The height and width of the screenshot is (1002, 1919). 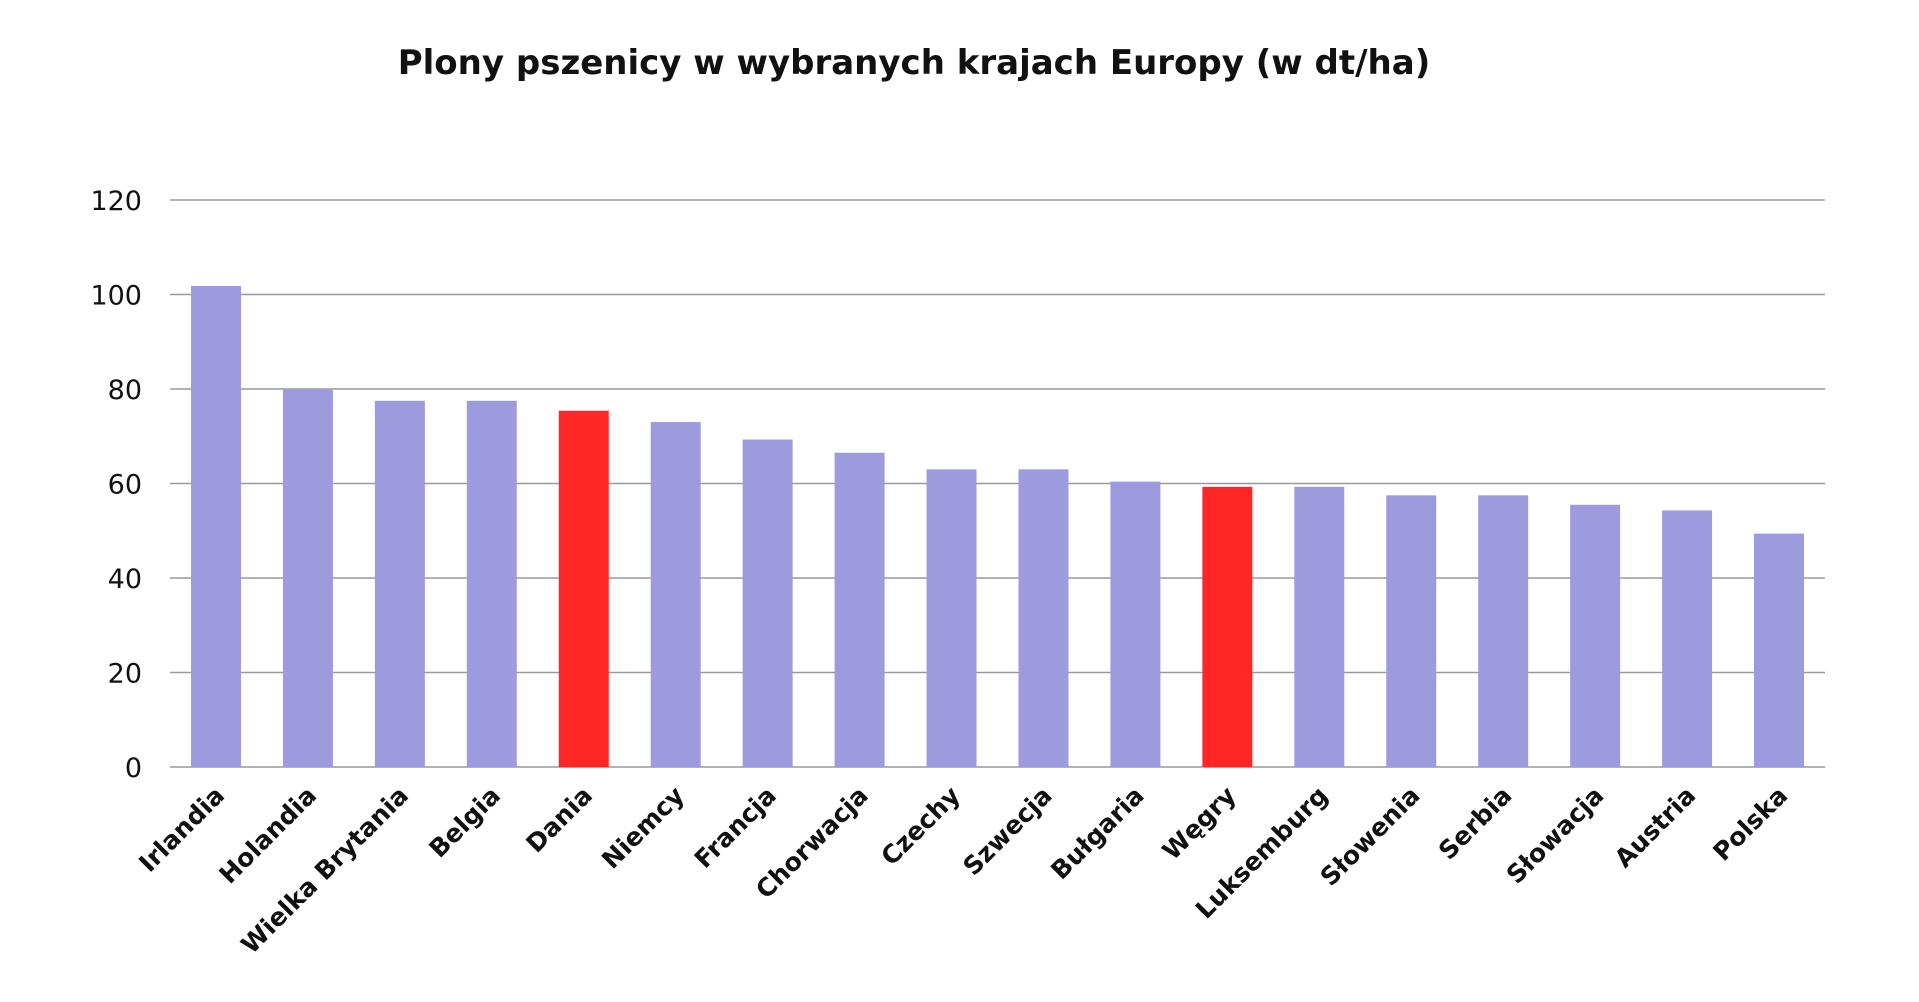 I want to click on bar-irlandia, so click(x=215, y=526).